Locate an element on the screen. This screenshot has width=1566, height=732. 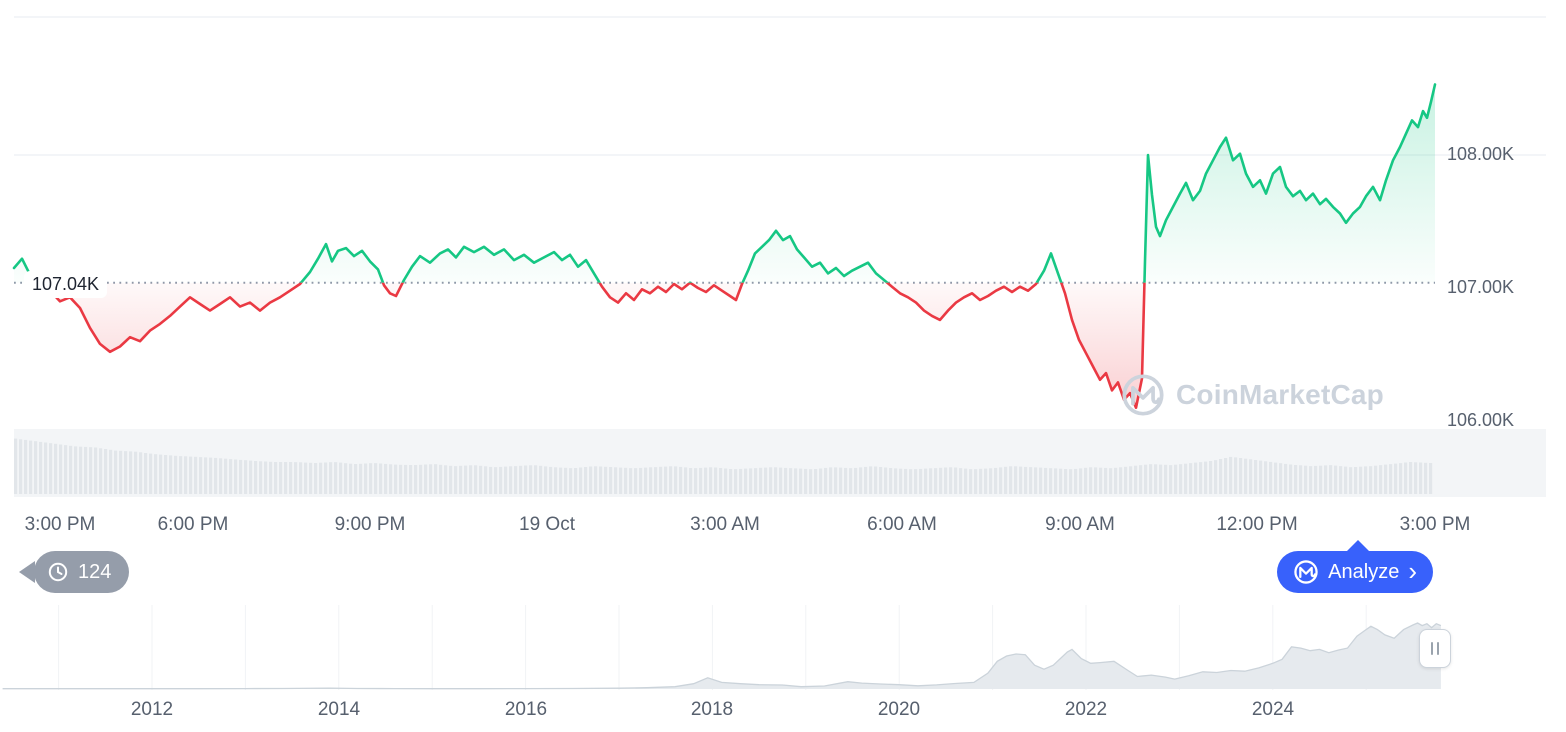
analyze-label: Analyze is located at coordinates (1364, 571).